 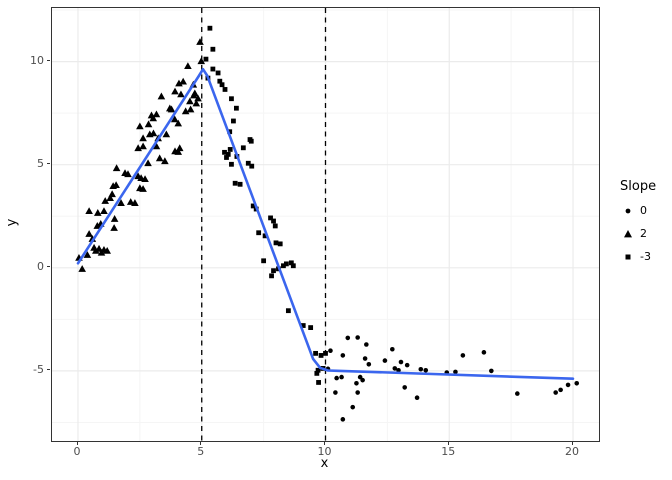 What do you see at coordinates (12, 222) in the screenshot?
I see `y-axis-title: y` at bounding box center [12, 222].